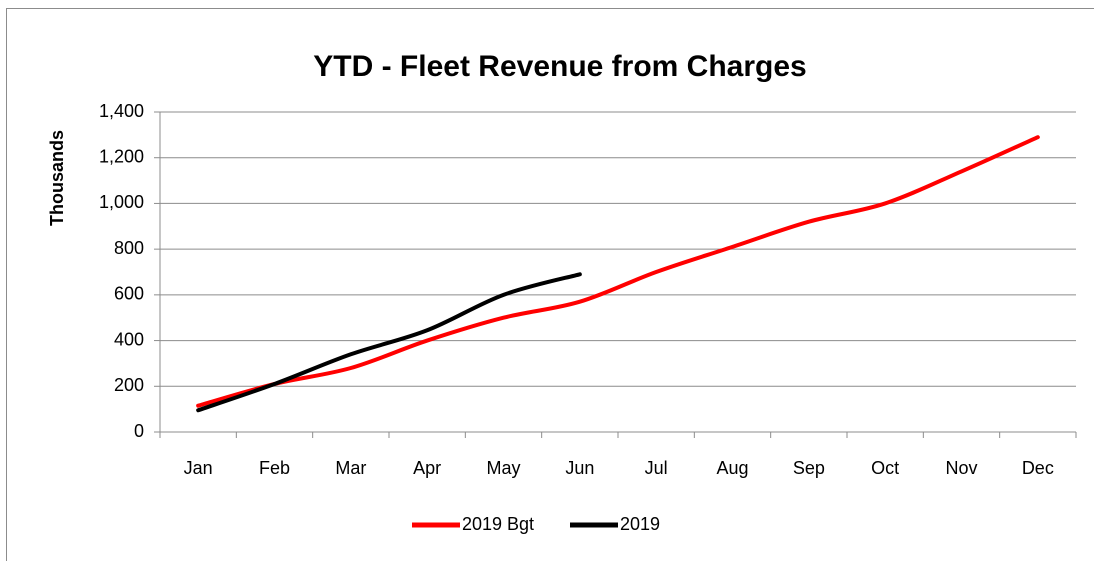 Image resolution: width=1094 pixels, height=561 pixels. Describe the element at coordinates (57, 178) in the screenshot. I see `y-axis-title: Thousands` at that location.